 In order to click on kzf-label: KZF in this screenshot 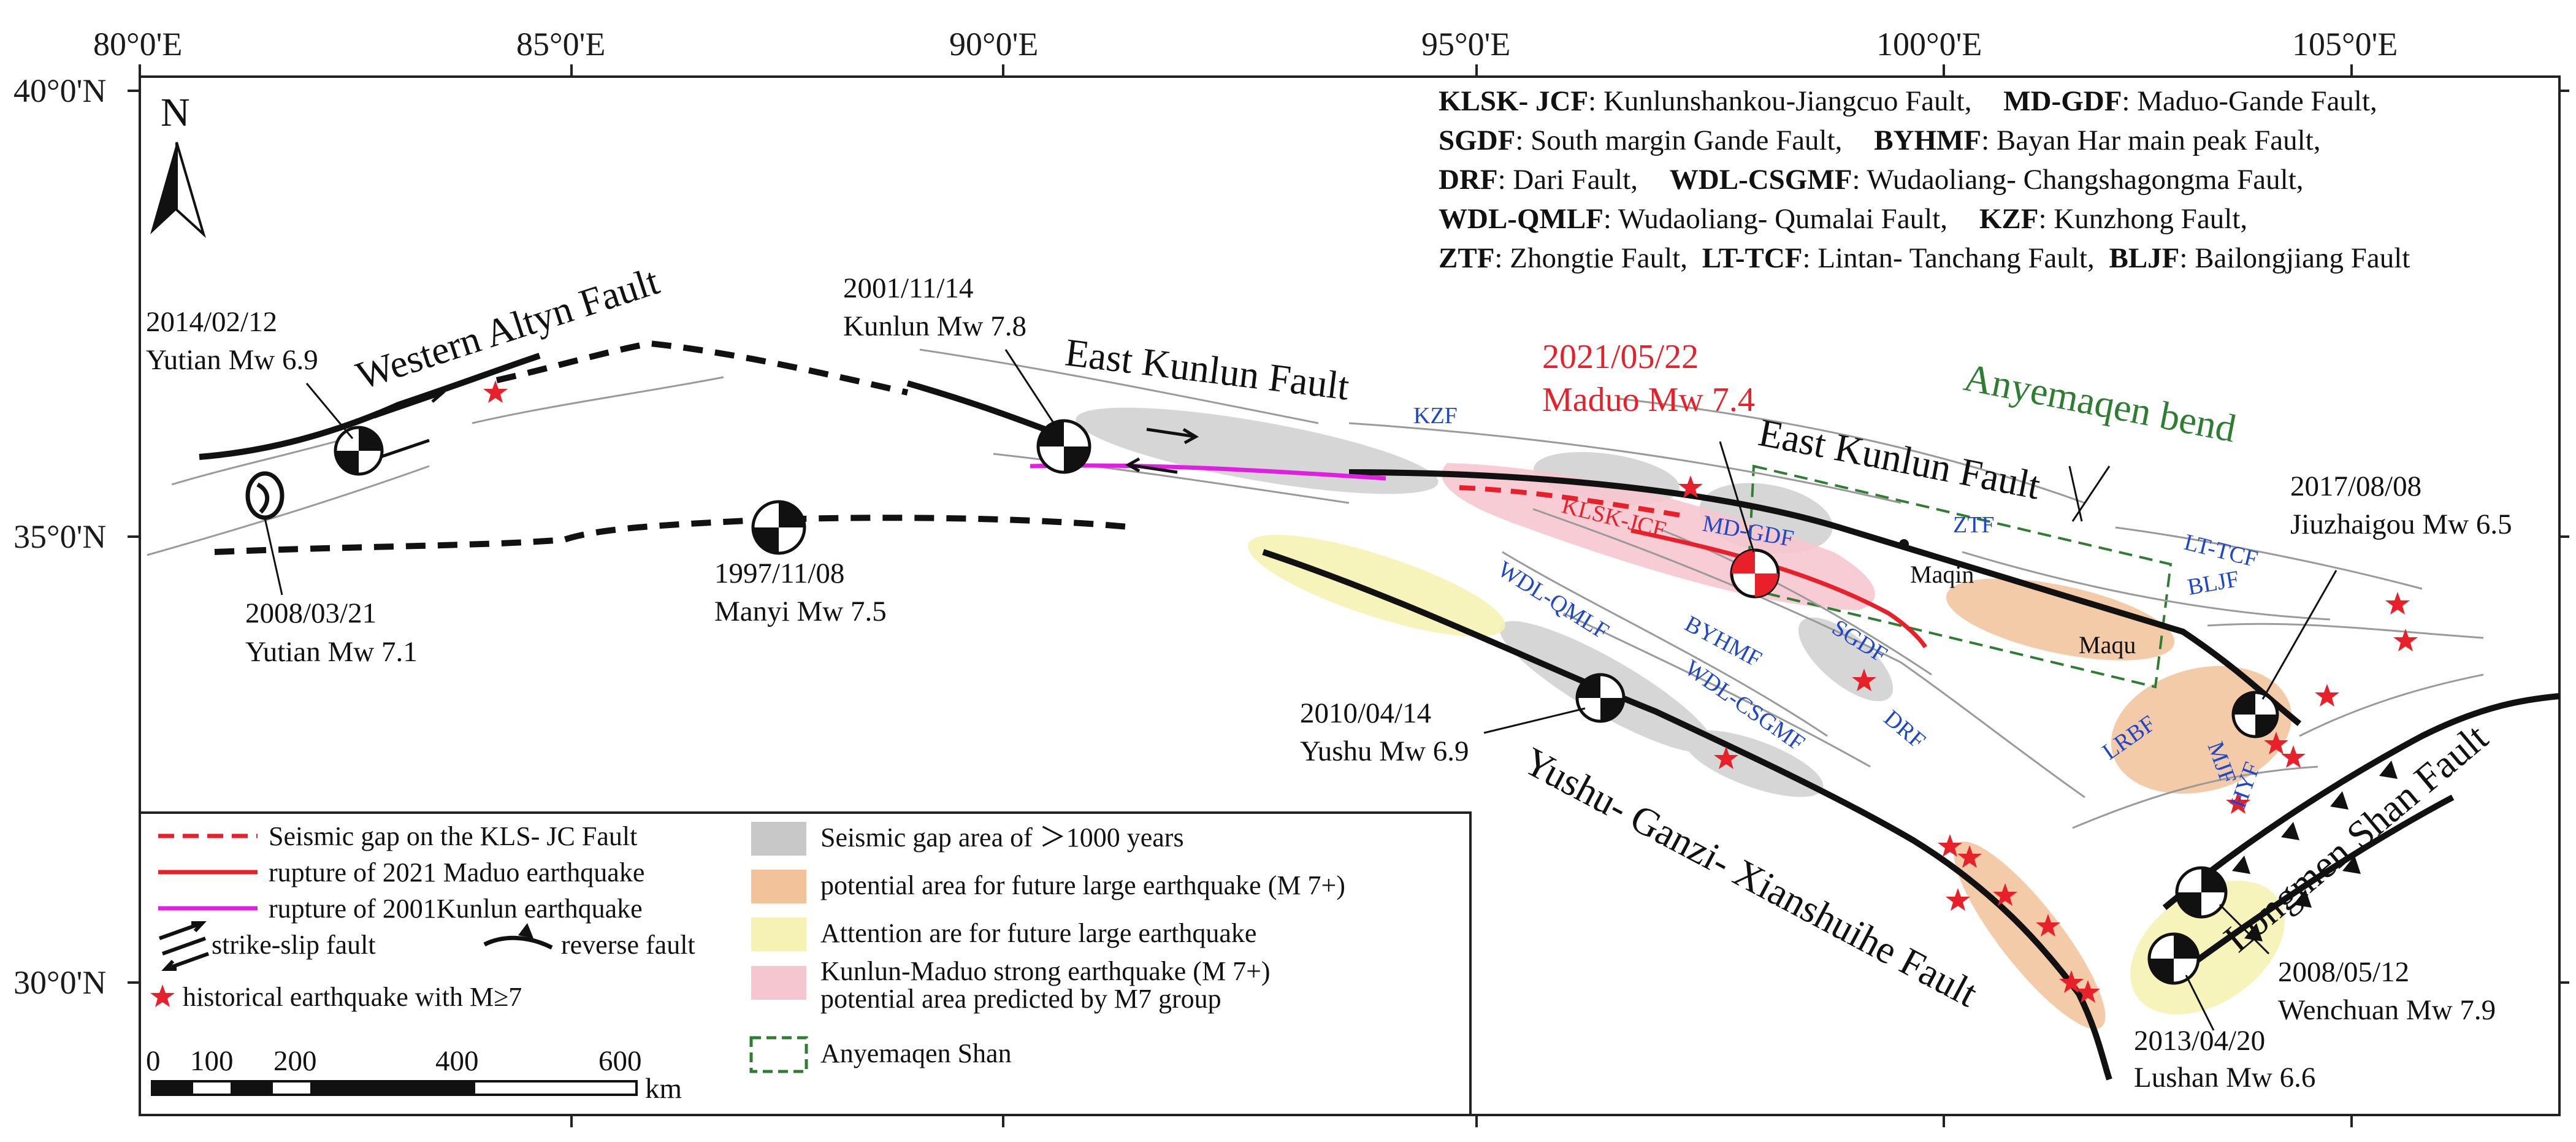, I will do `click(1435, 416)`.